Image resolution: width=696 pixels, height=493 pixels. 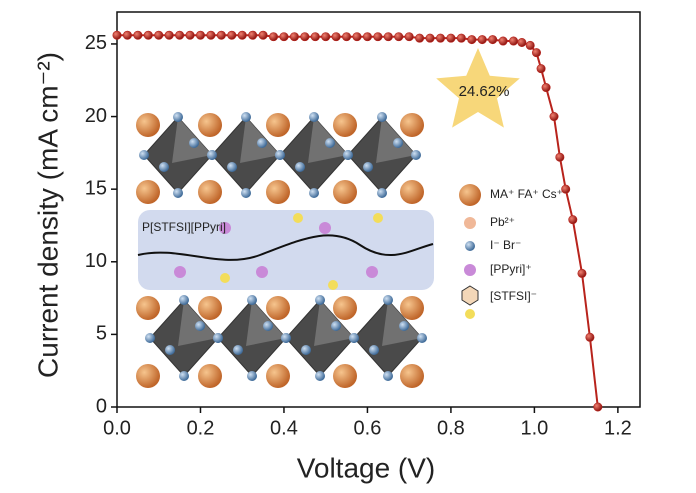 I want to click on layer-label: P[STFSI][PPyri], so click(x=184, y=227).